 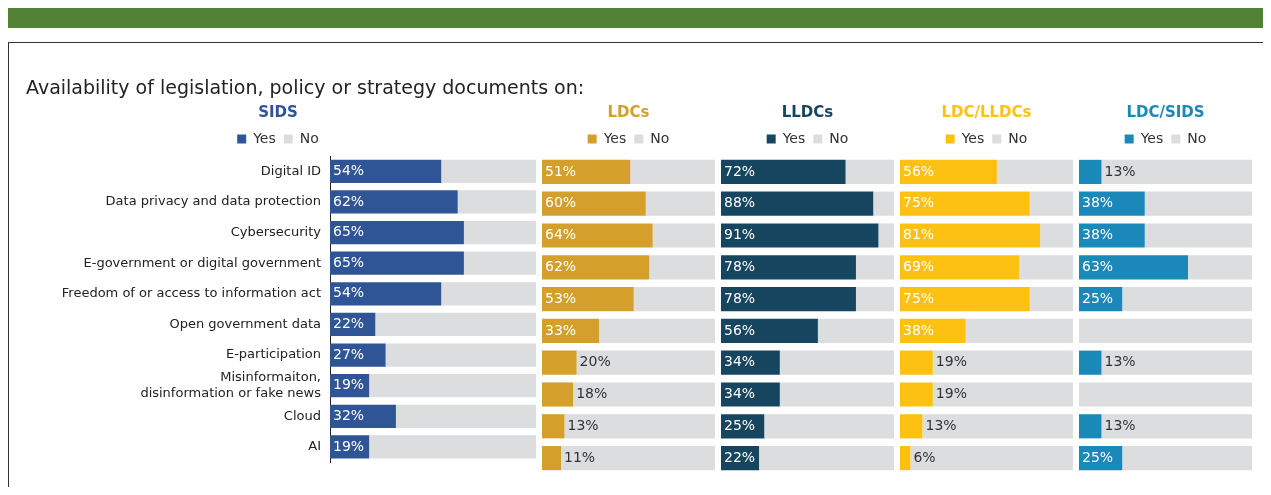 I want to click on chart-title: LDCs, so click(x=628, y=111).